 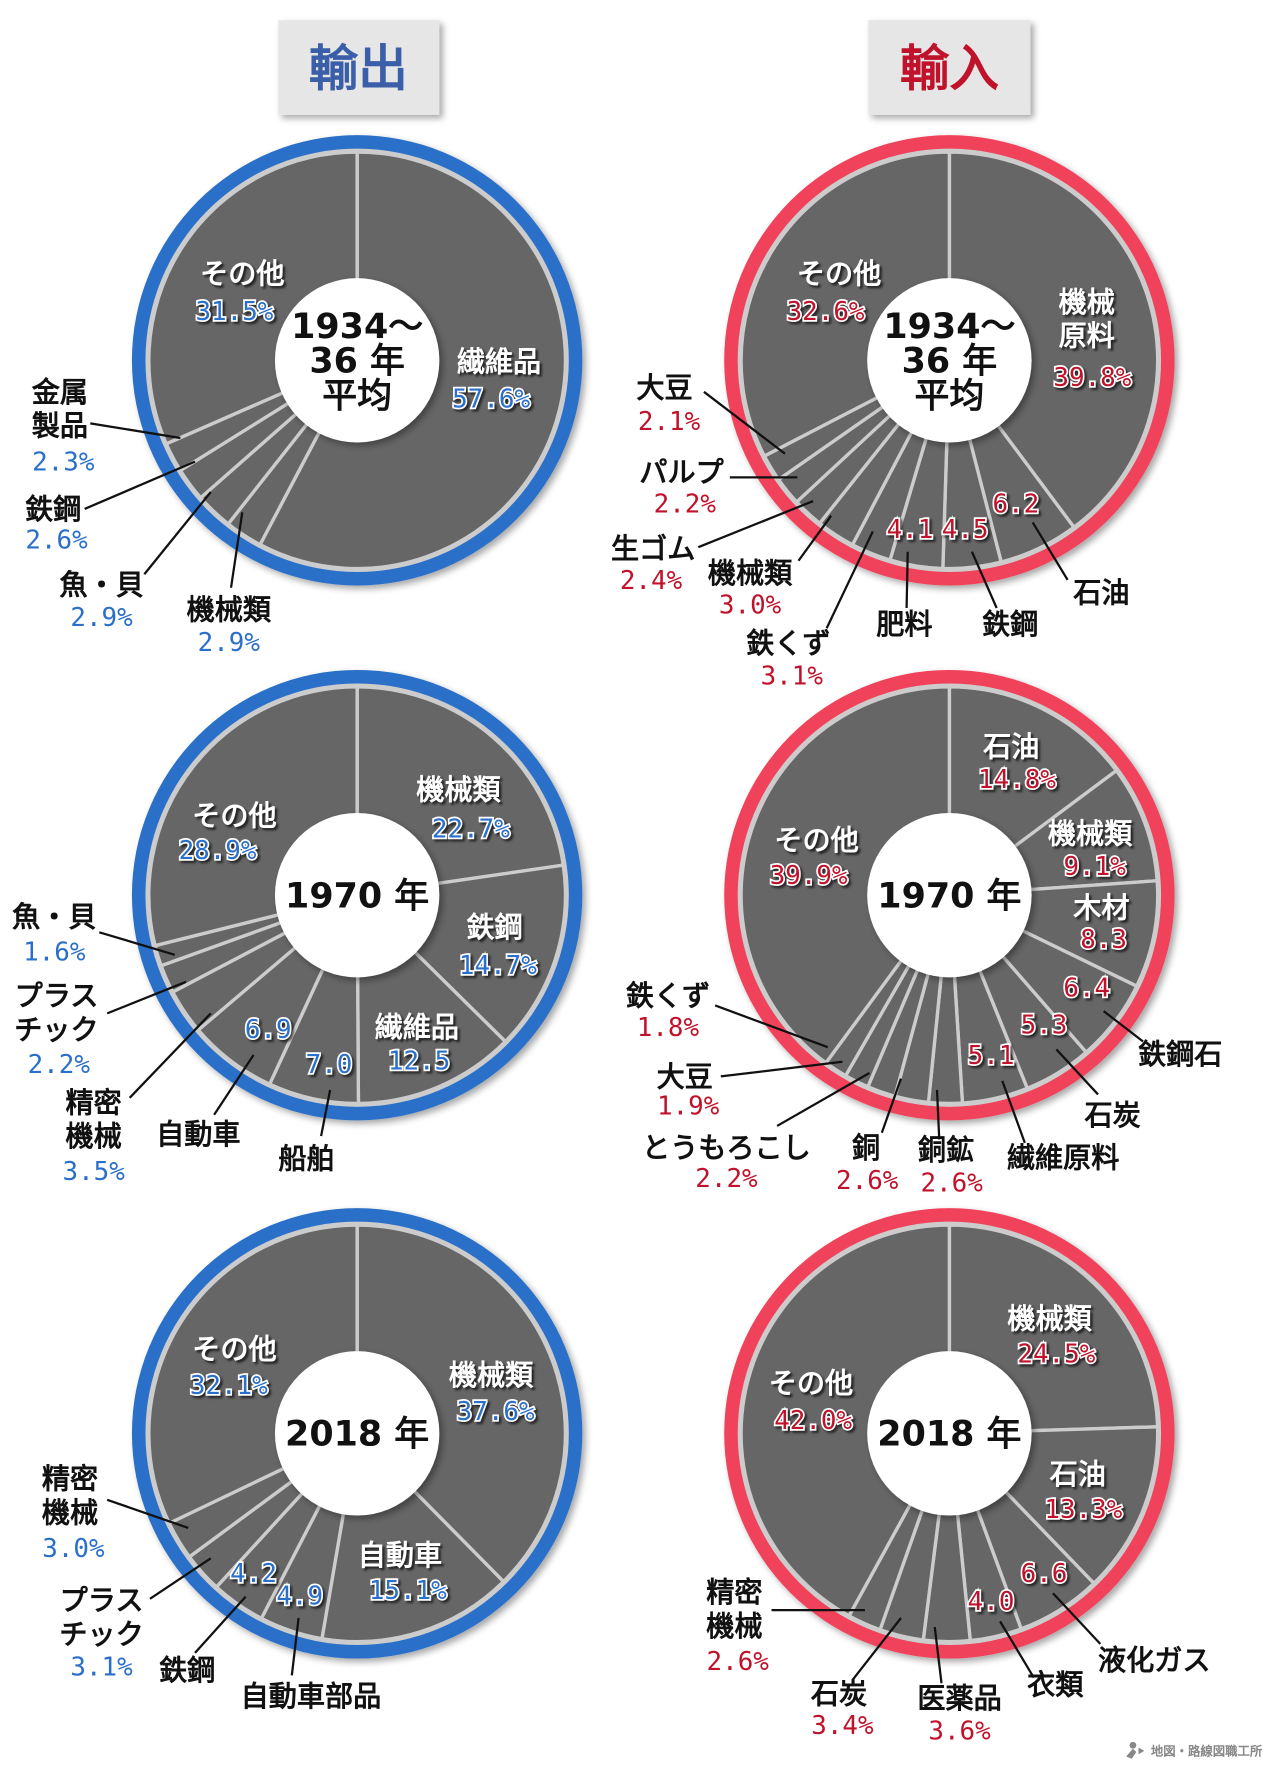 I want to click on slice-value: 13.3%, so click(x=1083, y=1510).